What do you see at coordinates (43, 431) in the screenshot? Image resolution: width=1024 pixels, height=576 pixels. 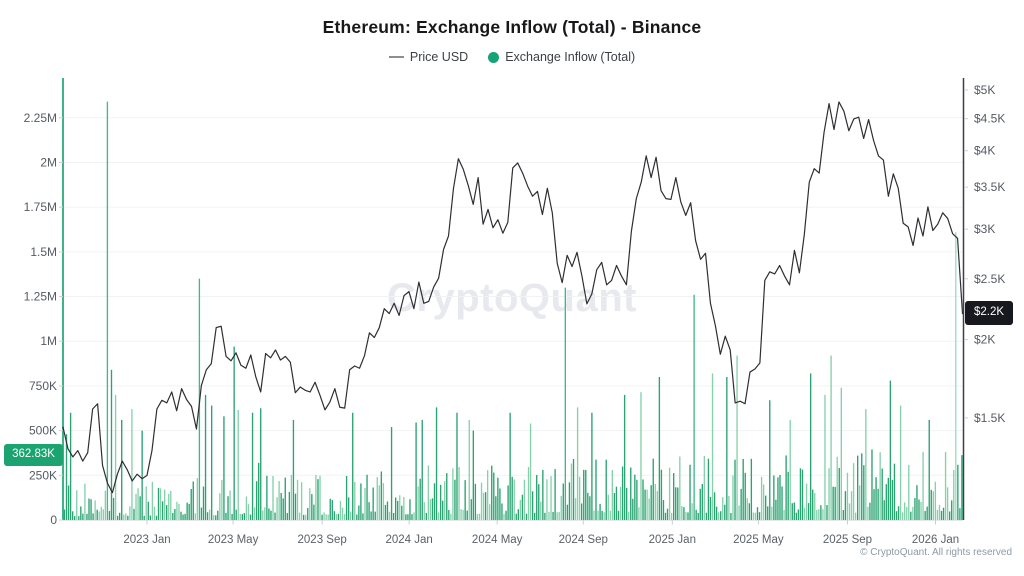 I see `svg-text: 500K` at bounding box center [43, 431].